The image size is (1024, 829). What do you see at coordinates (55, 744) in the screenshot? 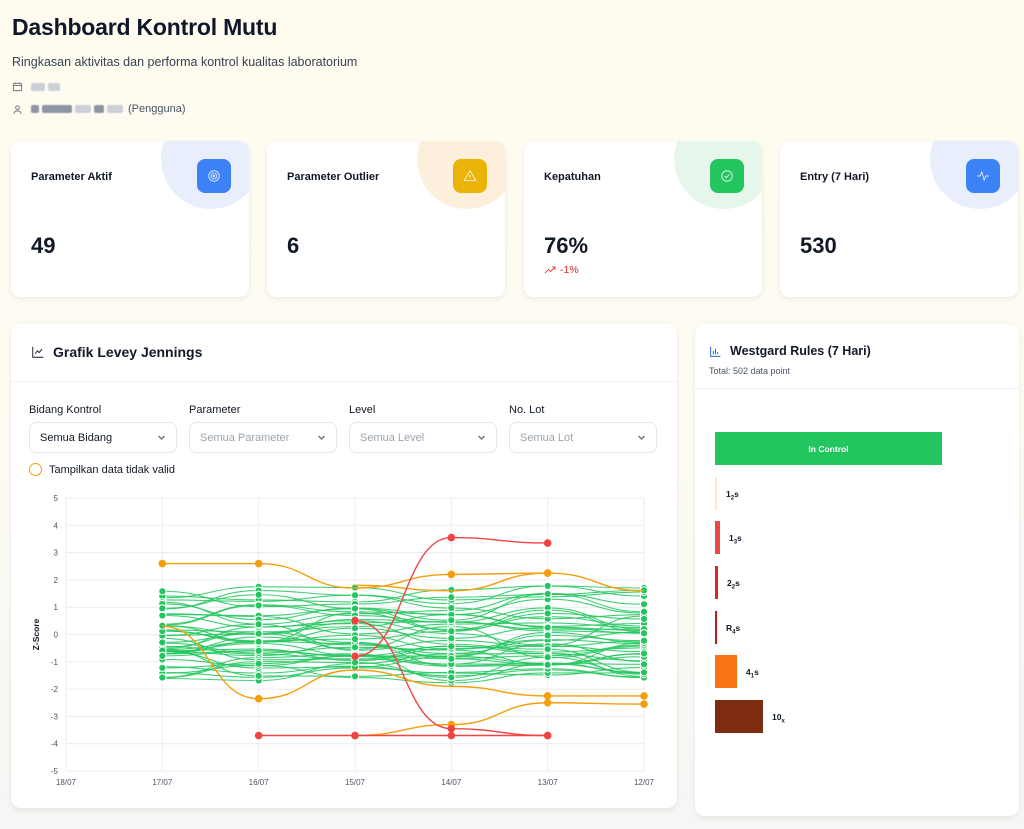
I see `y-tick-label: -4` at bounding box center [55, 744].